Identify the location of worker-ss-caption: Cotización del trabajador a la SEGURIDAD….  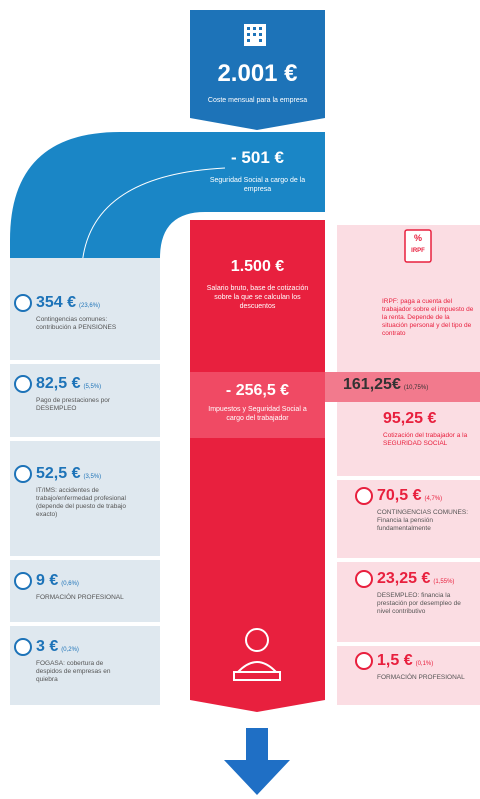
(425, 439).